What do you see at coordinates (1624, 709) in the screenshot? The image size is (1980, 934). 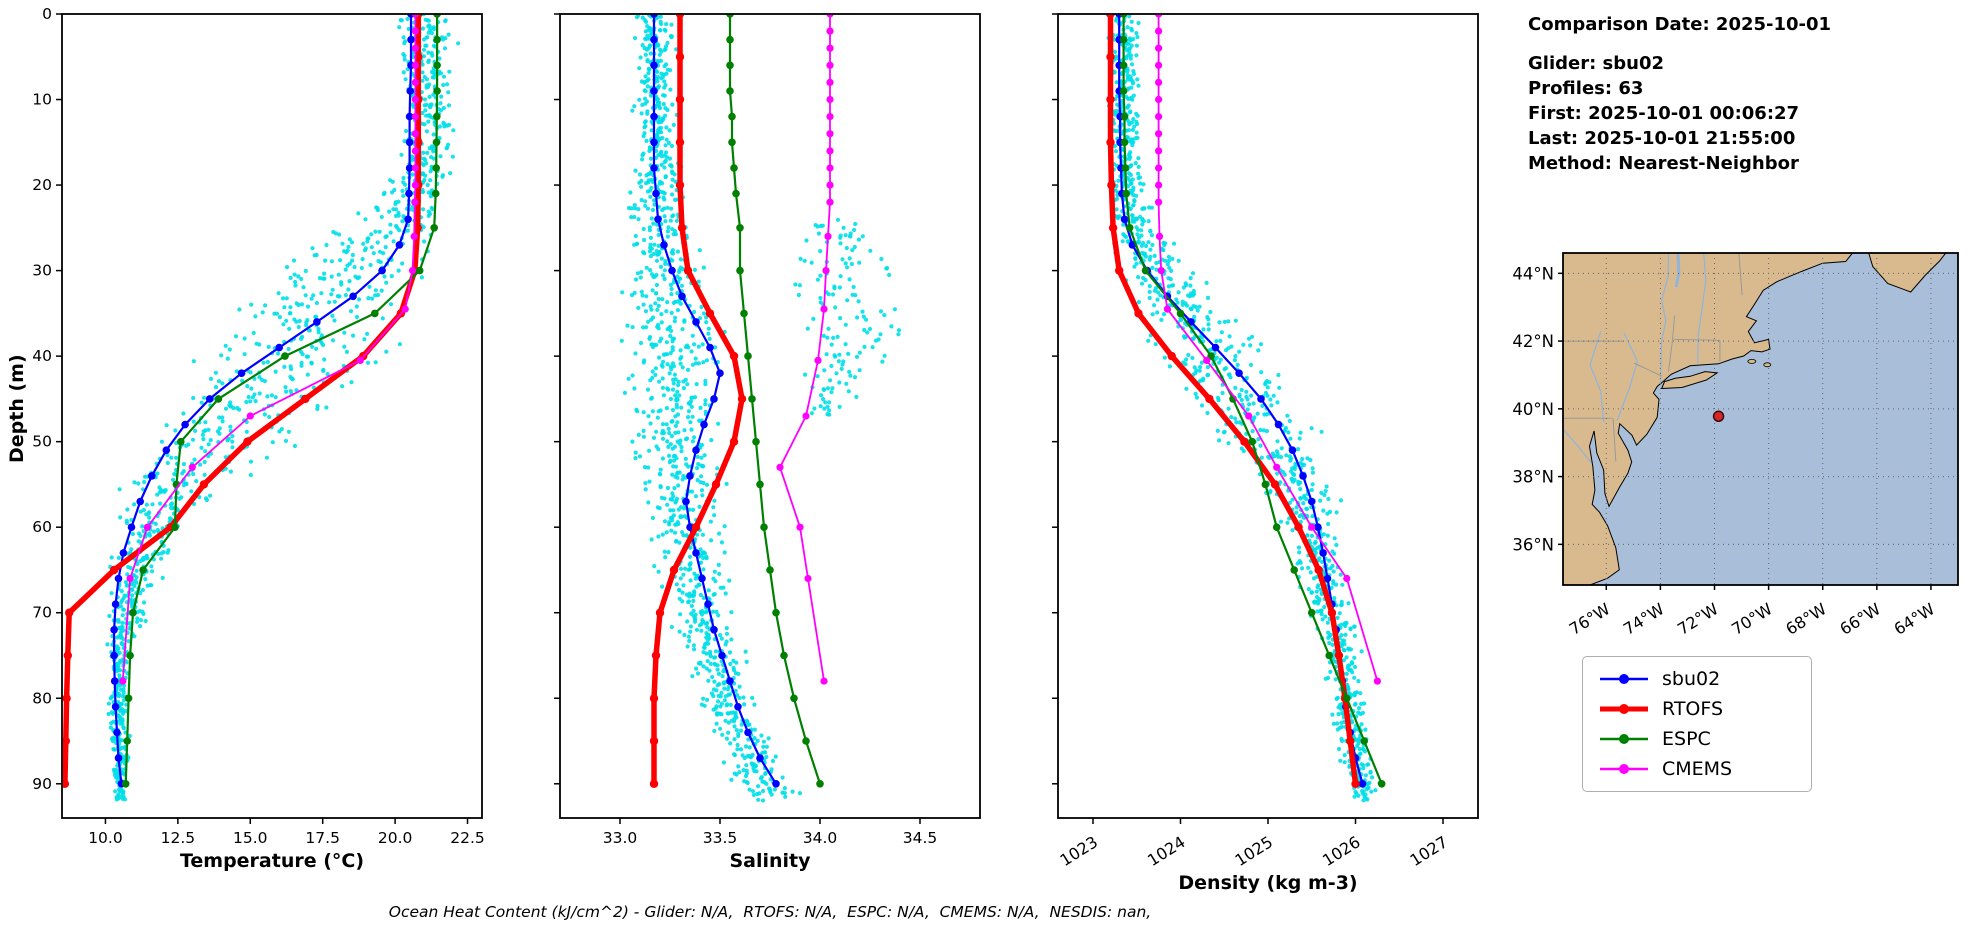 I see `legend-line-sample` at bounding box center [1624, 709].